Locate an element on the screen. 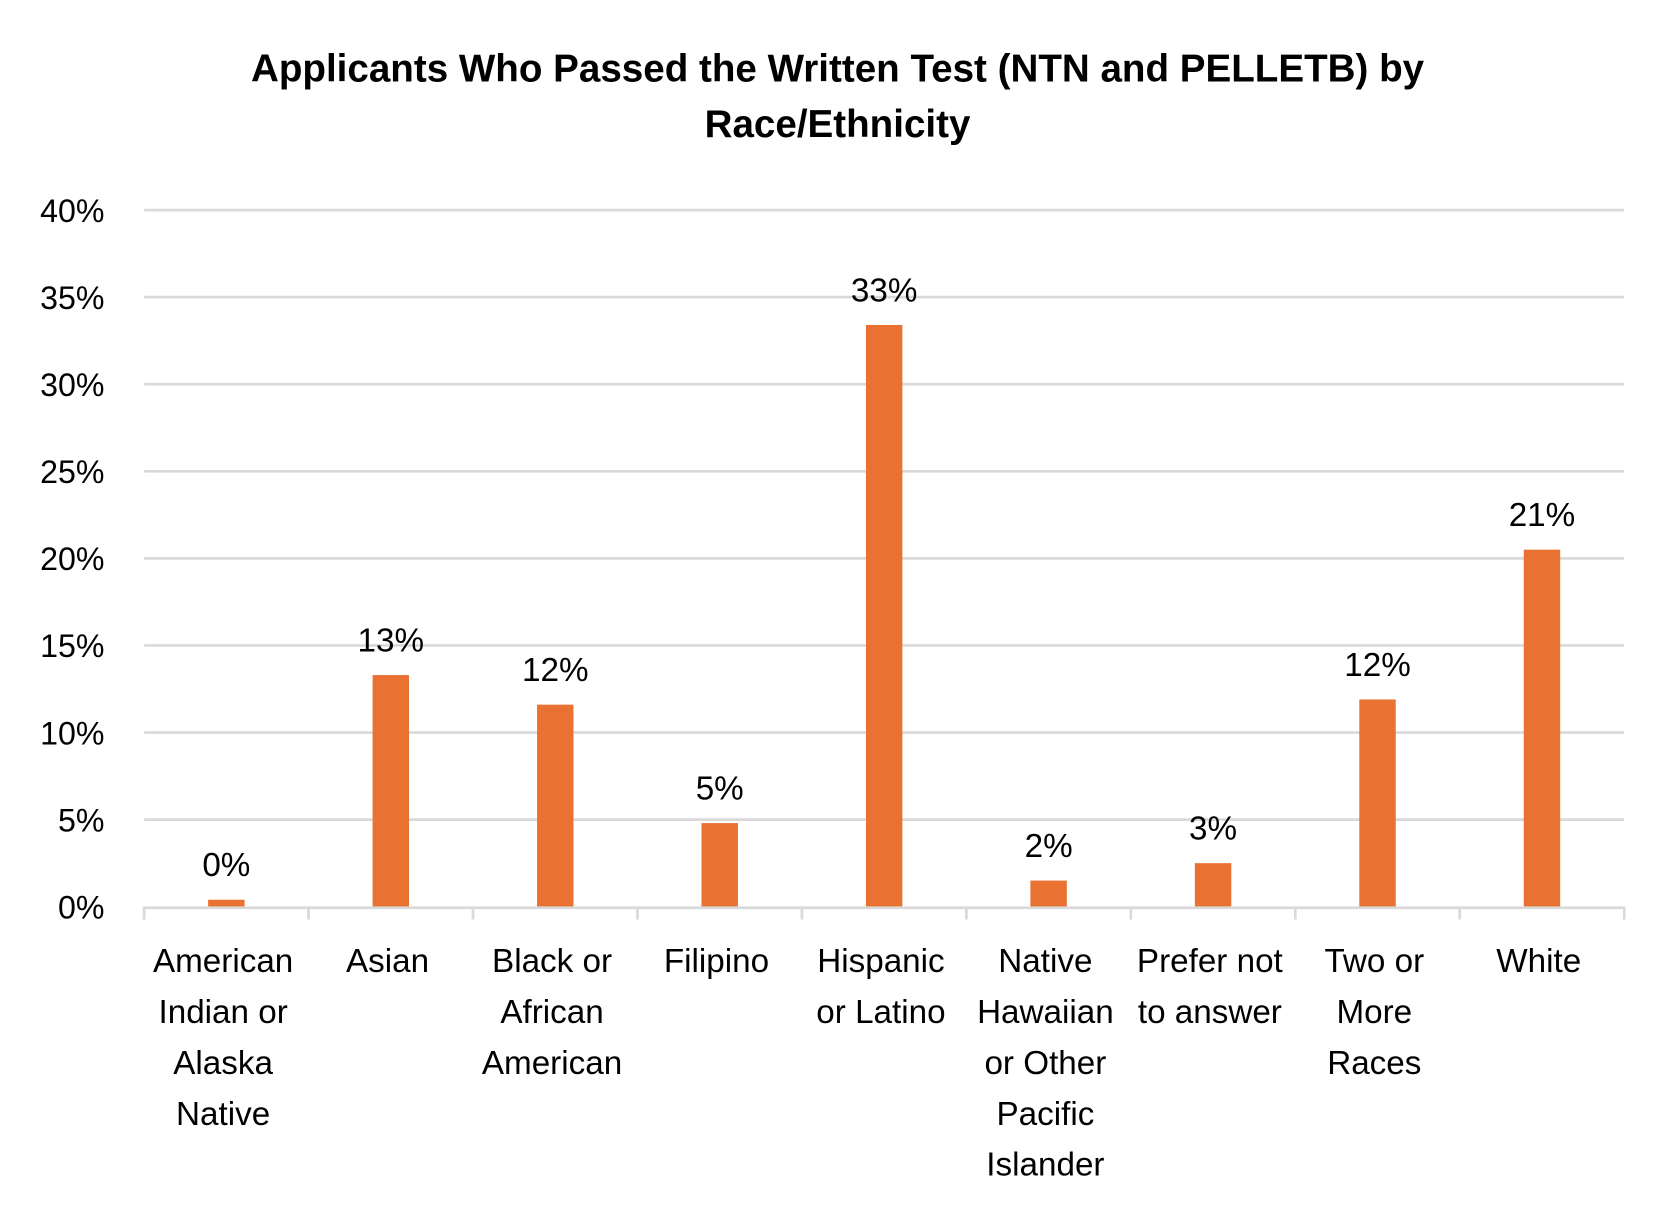  y-tick-label: 30% is located at coordinates (72, 385).